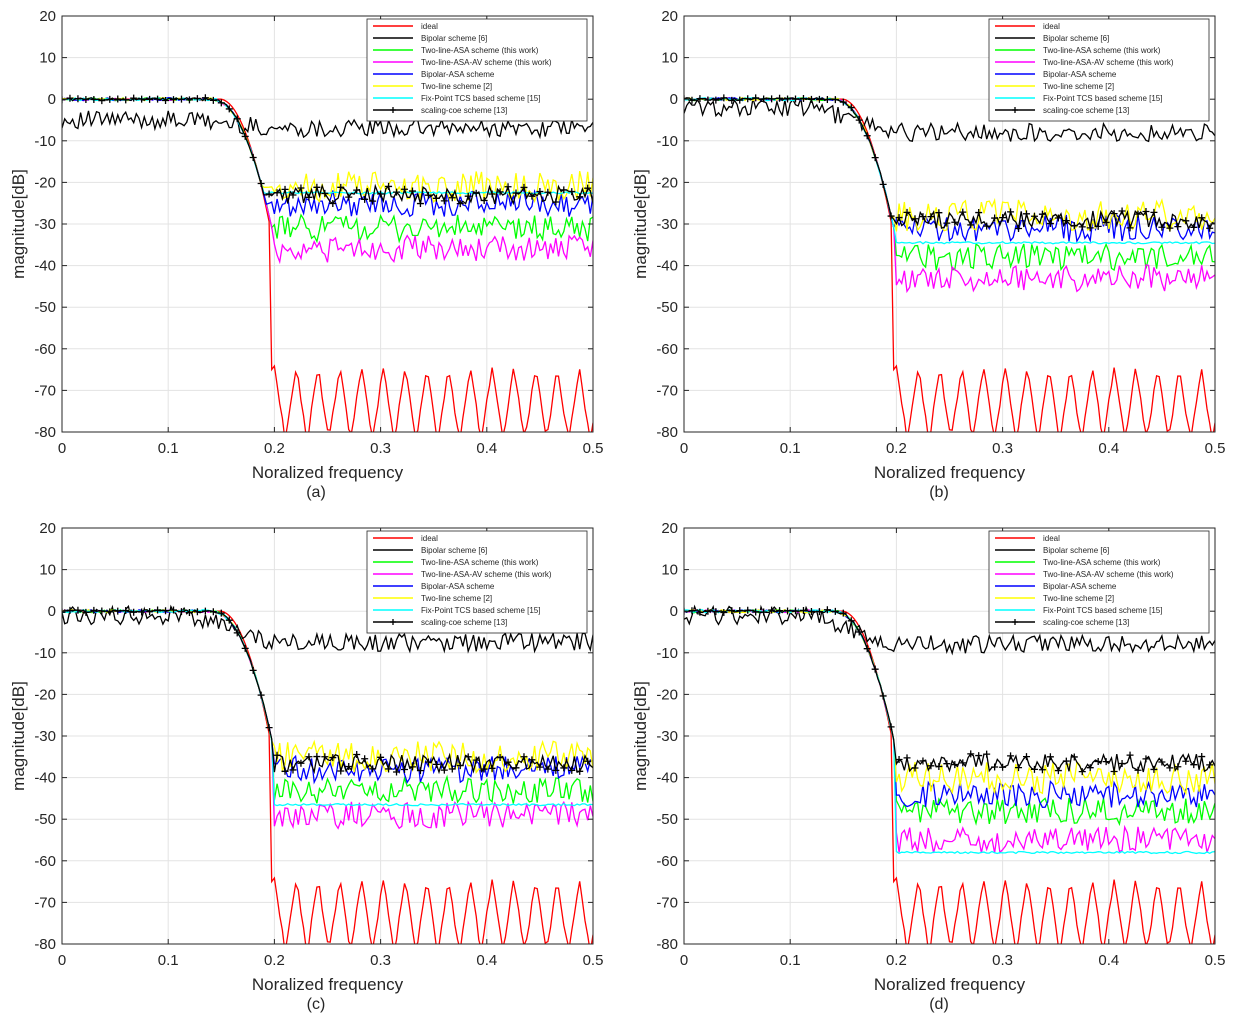 The height and width of the screenshot is (1027, 1240). What do you see at coordinates (316, 1004) in the screenshot?
I see `panel-caption: (c)` at bounding box center [316, 1004].